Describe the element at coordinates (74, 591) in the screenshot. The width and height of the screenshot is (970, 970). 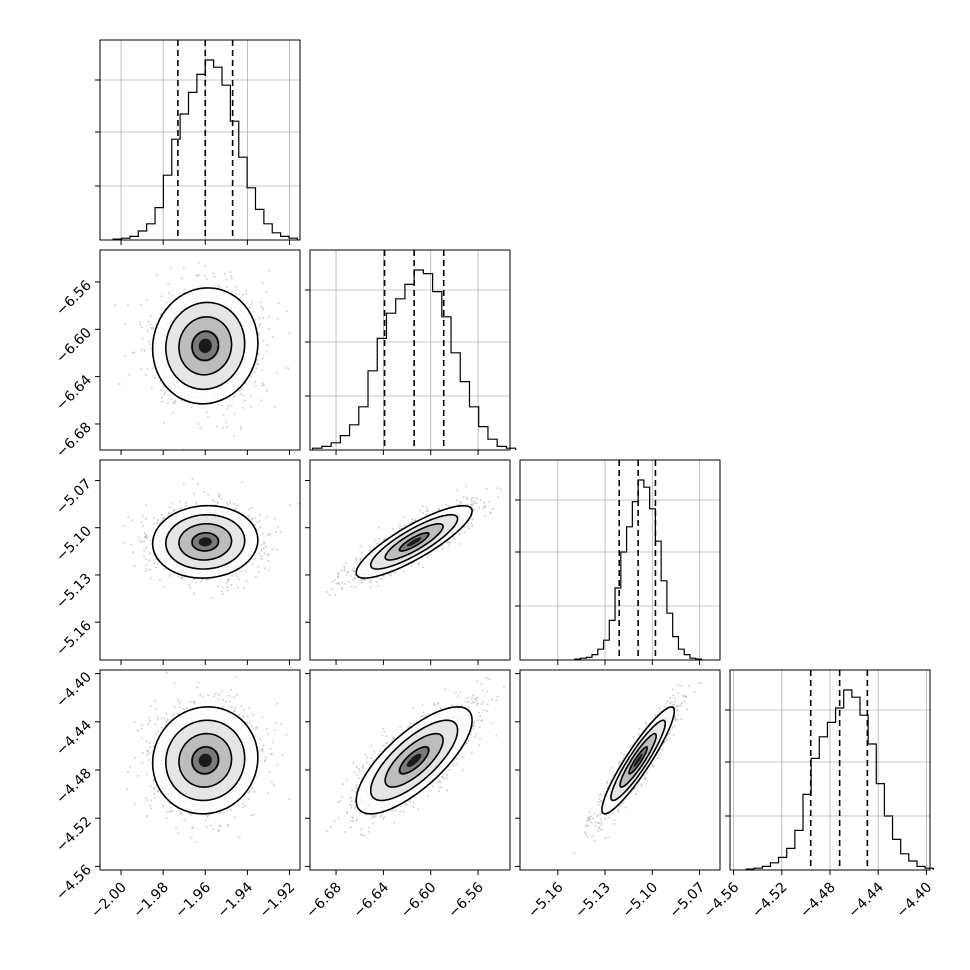
I see `y-tick-label: −5.13` at that location.